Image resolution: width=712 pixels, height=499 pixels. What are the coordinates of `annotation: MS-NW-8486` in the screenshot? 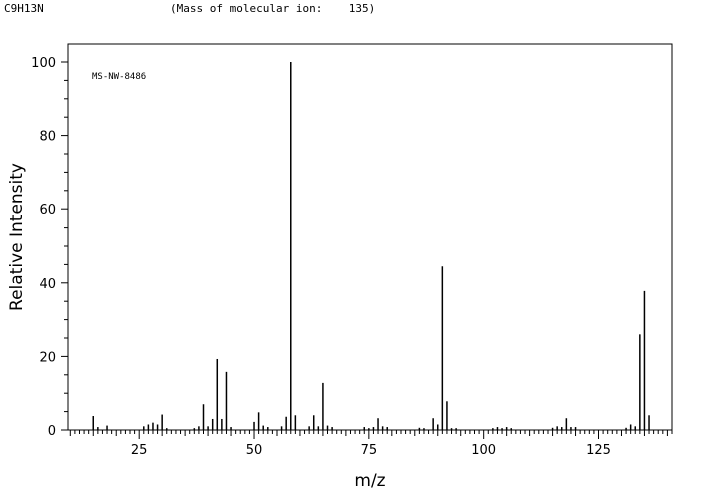 It's located at (119, 77).